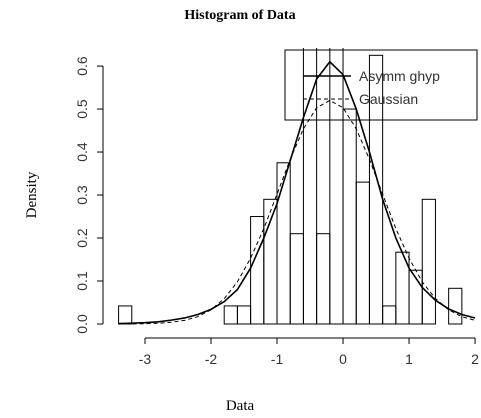 This screenshot has width=481, height=418. What do you see at coordinates (388, 99) in the screenshot?
I see `legend-label: Gaussian` at bounding box center [388, 99].